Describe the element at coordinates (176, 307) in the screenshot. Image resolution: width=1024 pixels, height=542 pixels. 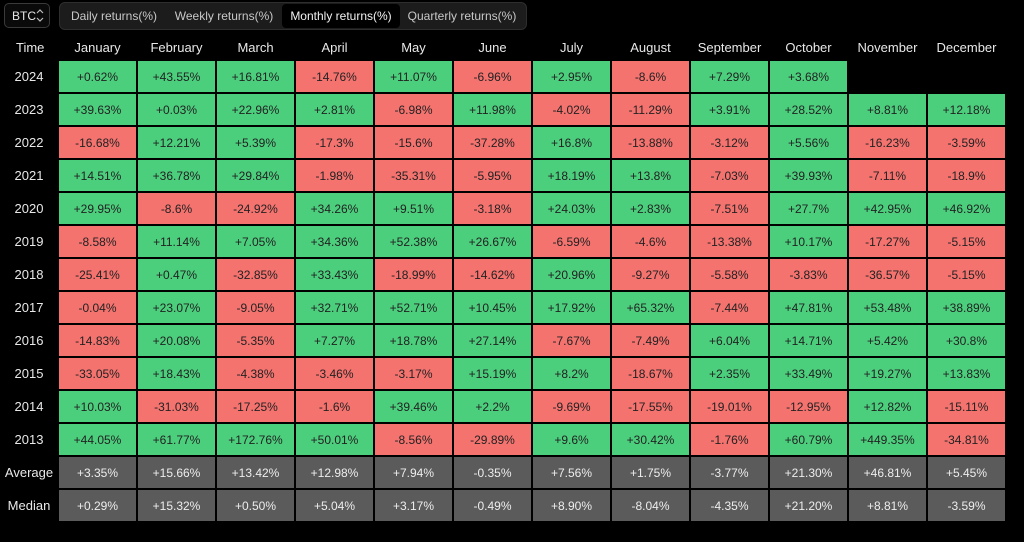
I see `return-cell: +23.07%` at that location.